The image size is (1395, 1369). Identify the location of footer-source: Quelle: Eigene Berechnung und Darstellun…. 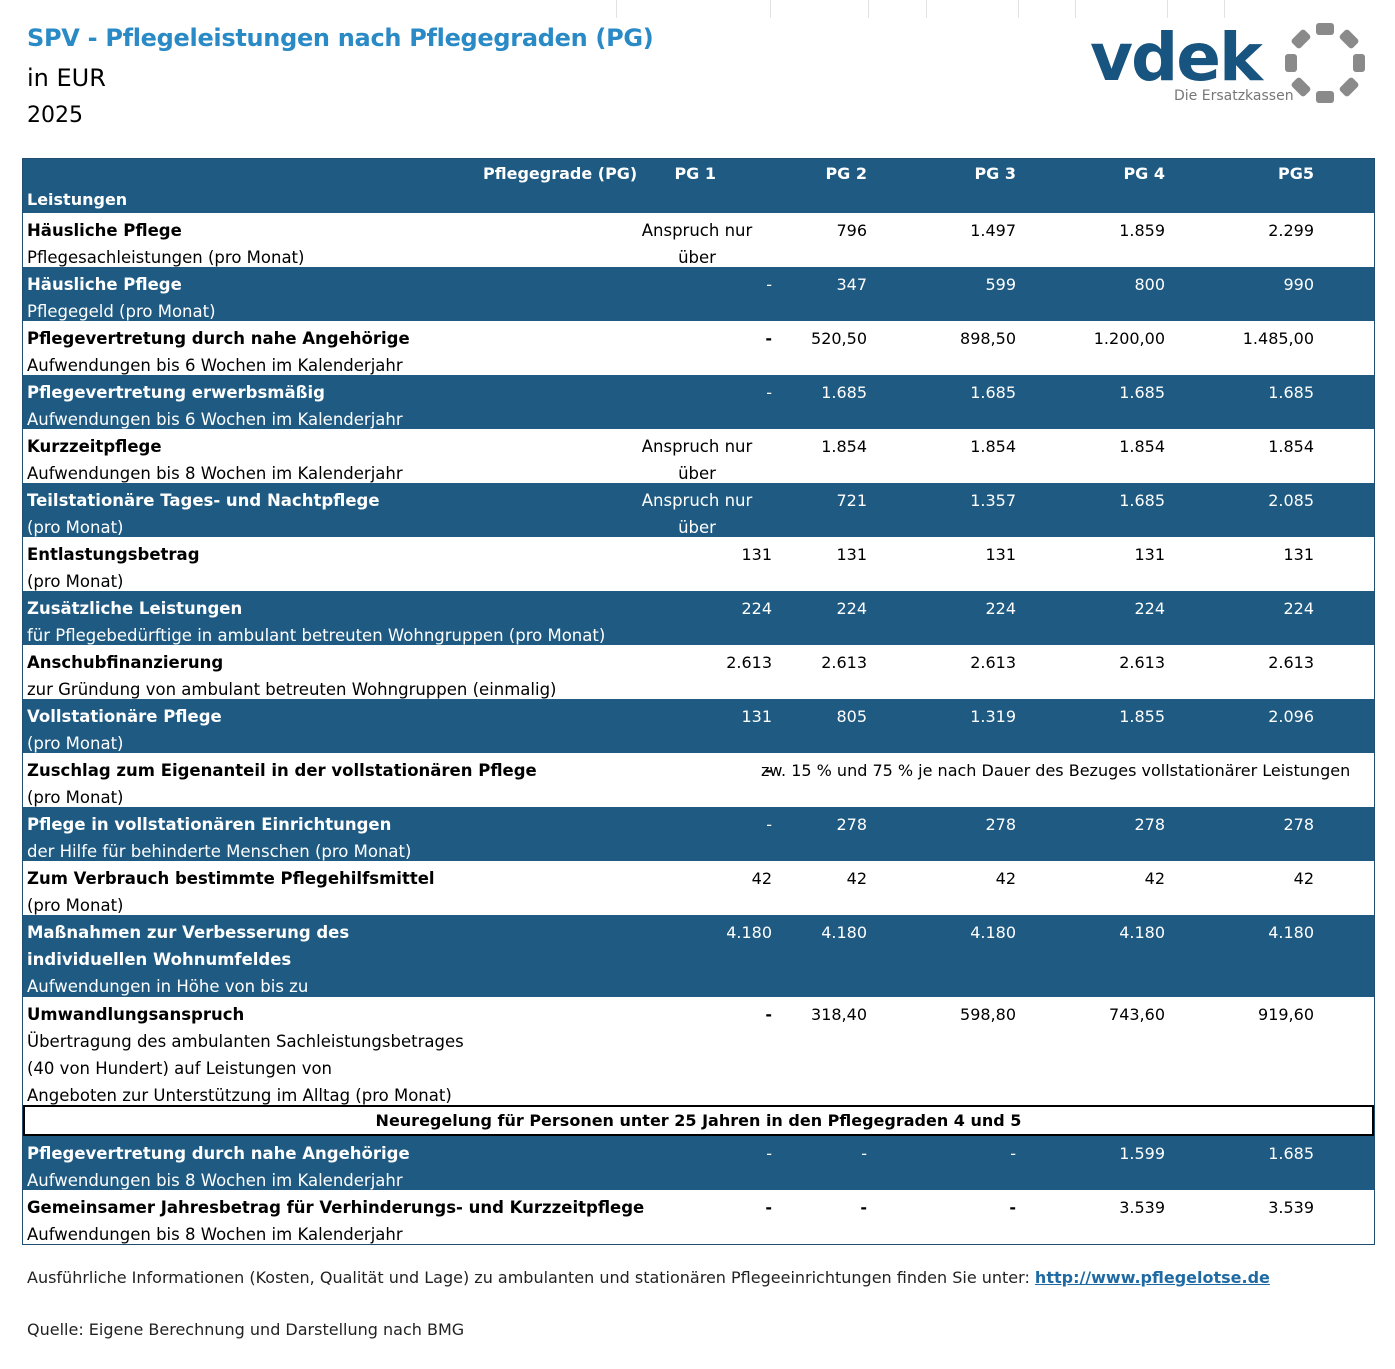
(246, 1329).